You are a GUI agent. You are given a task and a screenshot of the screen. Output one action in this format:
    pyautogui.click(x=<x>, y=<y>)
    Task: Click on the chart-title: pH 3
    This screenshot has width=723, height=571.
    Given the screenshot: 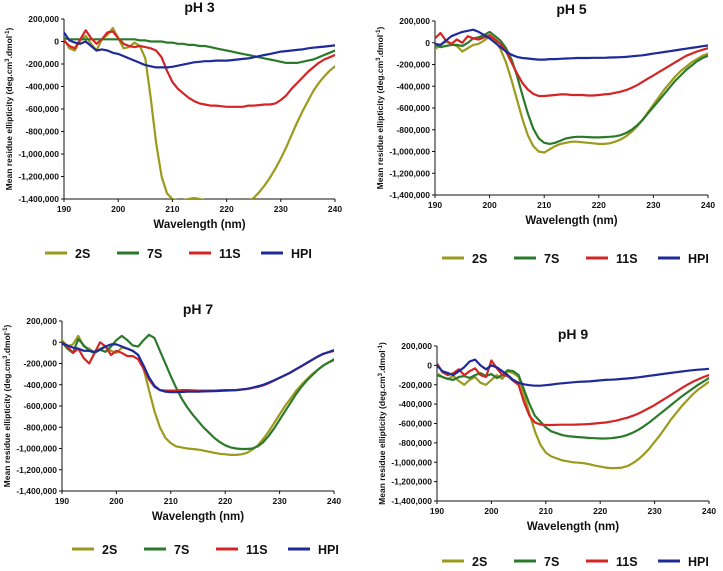 What is the action you would take?
    pyautogui.click(x=199, y=7)
    